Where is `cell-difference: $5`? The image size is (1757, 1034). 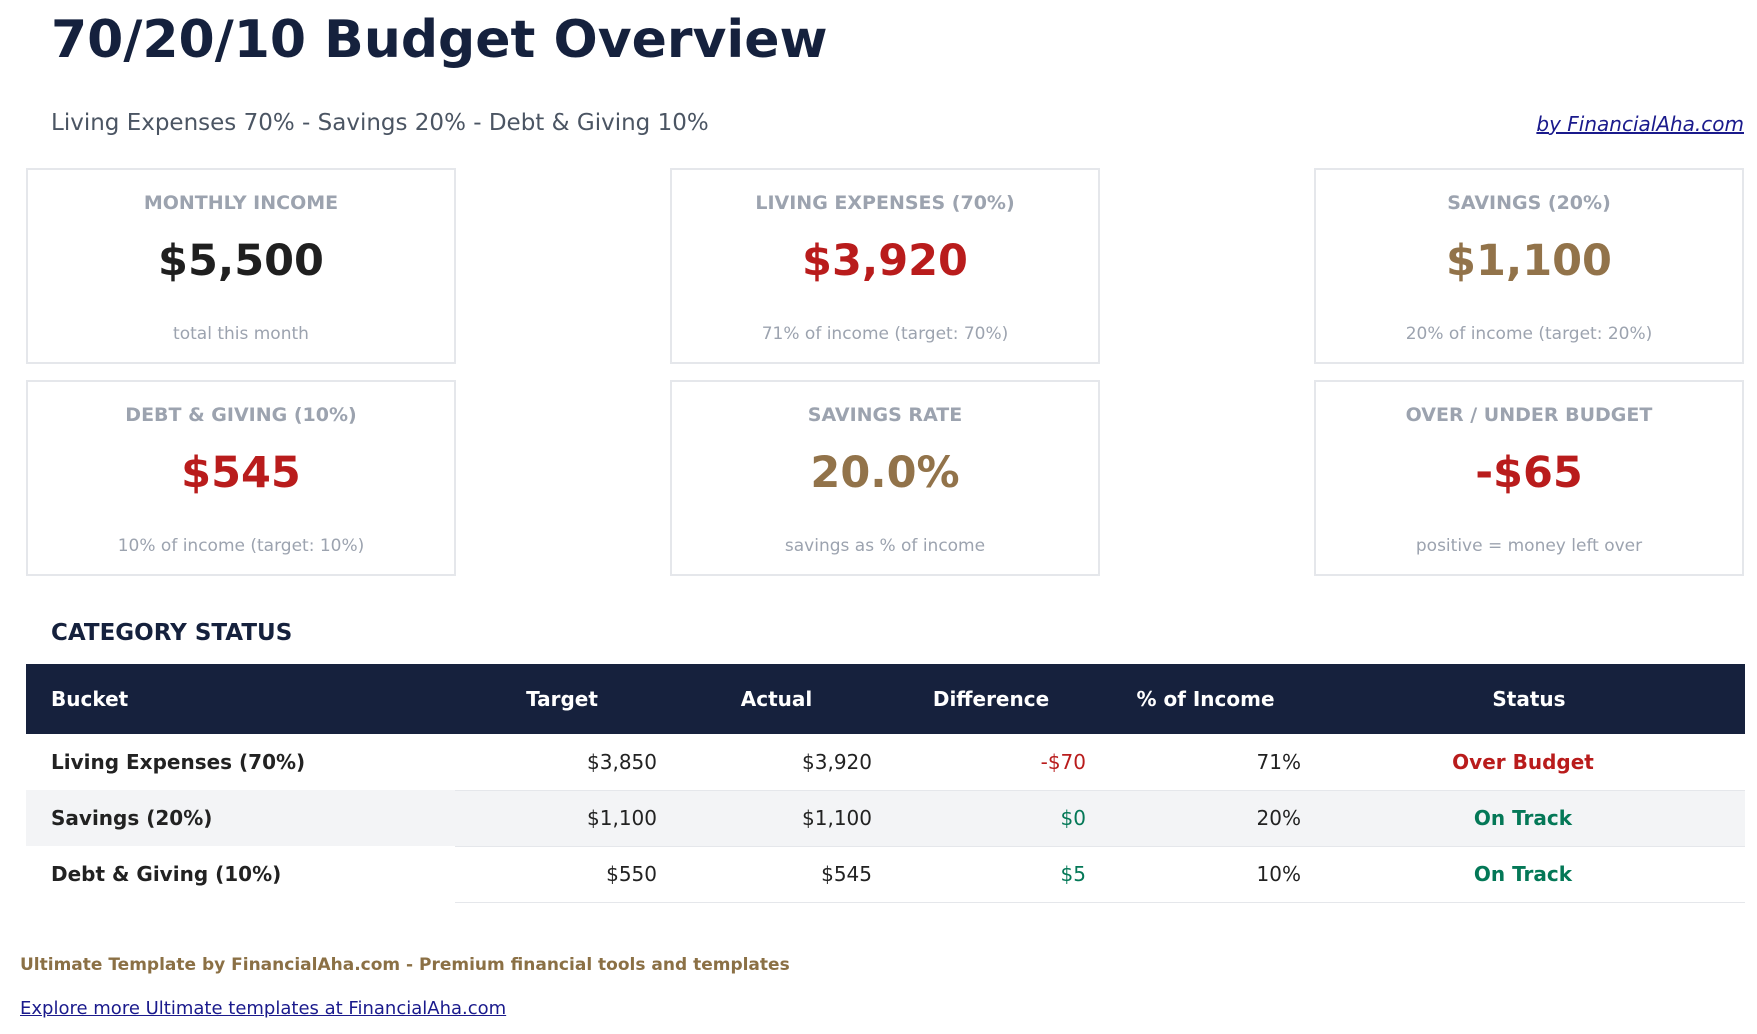 cell-difference: $5 is located at coordinates (991, 874).